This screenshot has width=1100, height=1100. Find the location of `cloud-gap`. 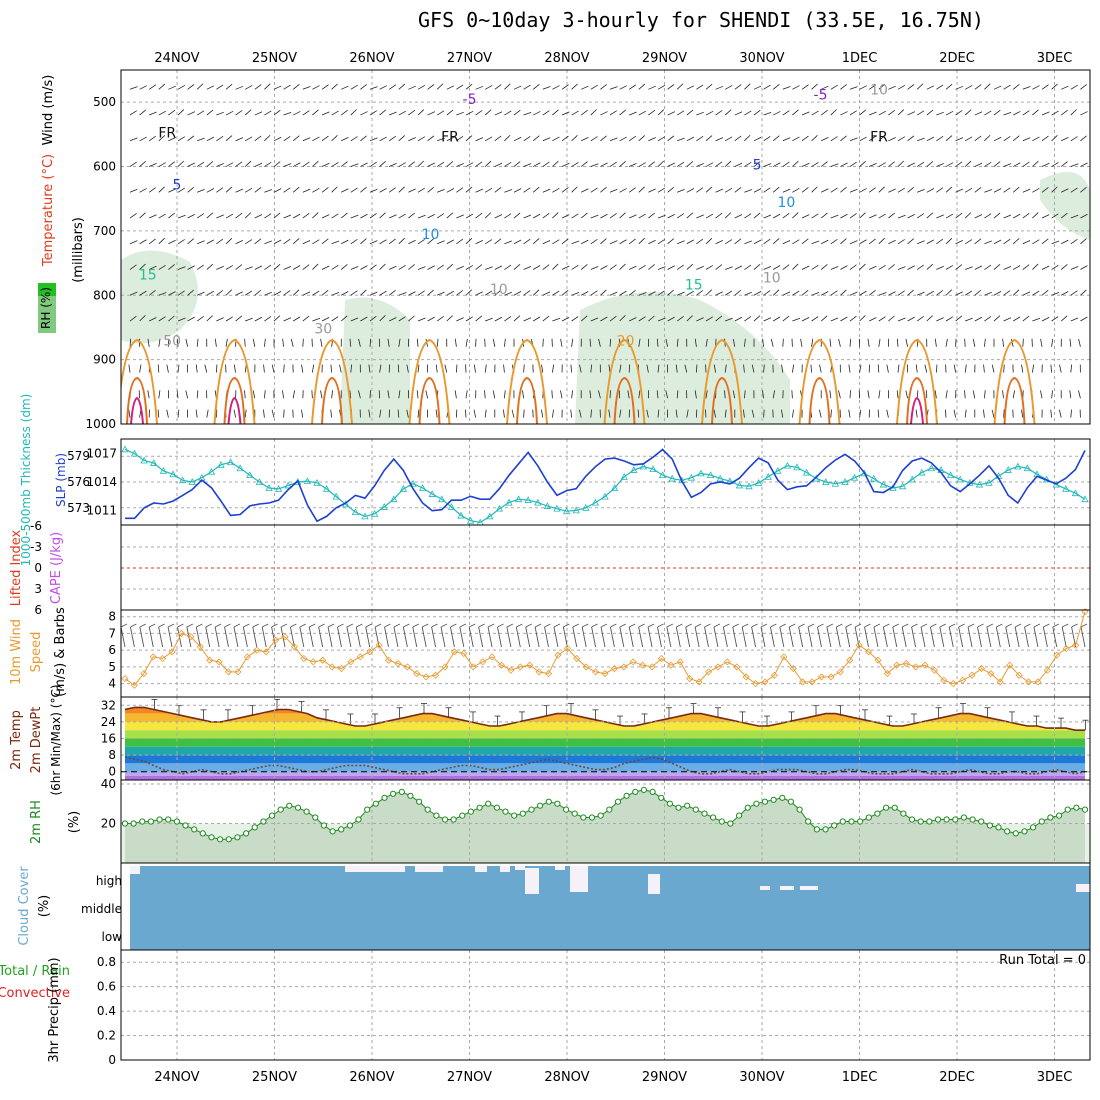

cloud-gap is located at coordinates (579, 879).